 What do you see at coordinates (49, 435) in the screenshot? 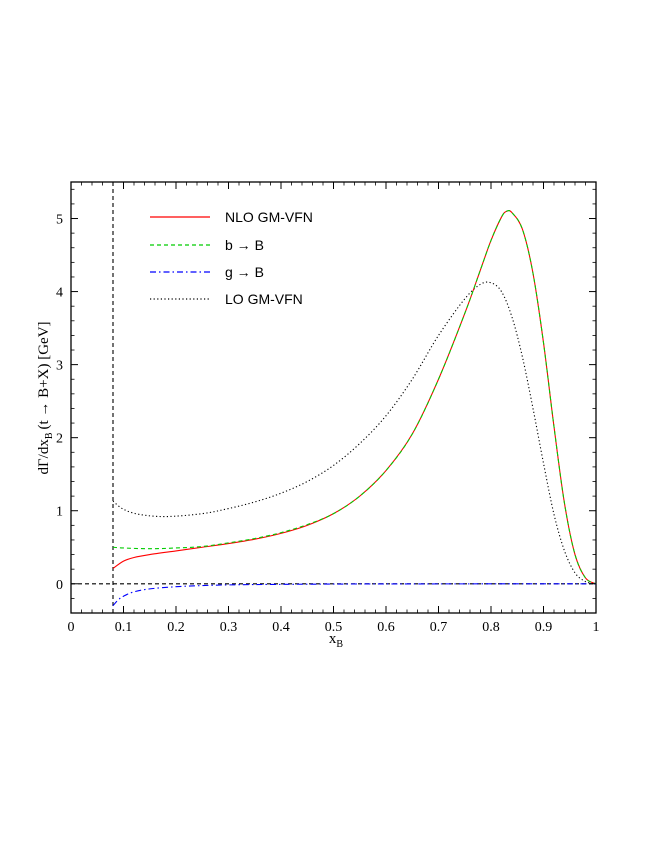
I see `y-axis-label-sub: B` at bounding box center [49, 435].